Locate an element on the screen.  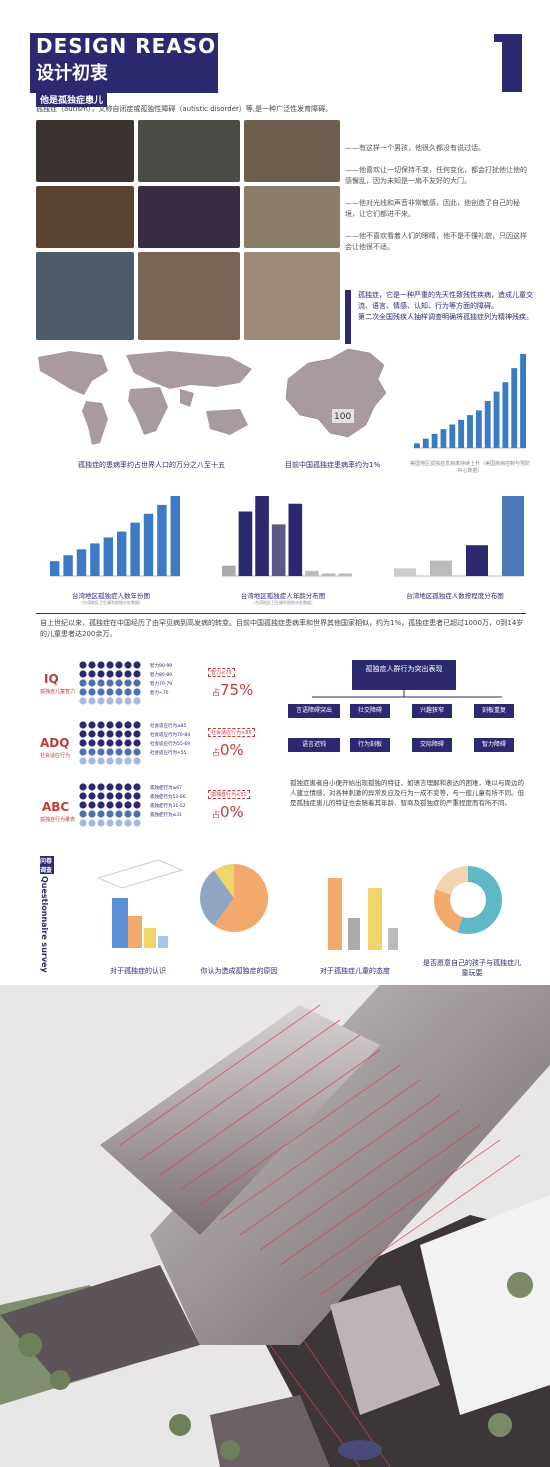
behavior-2-2: 行为刻板 is located at coordinates (370, 745).